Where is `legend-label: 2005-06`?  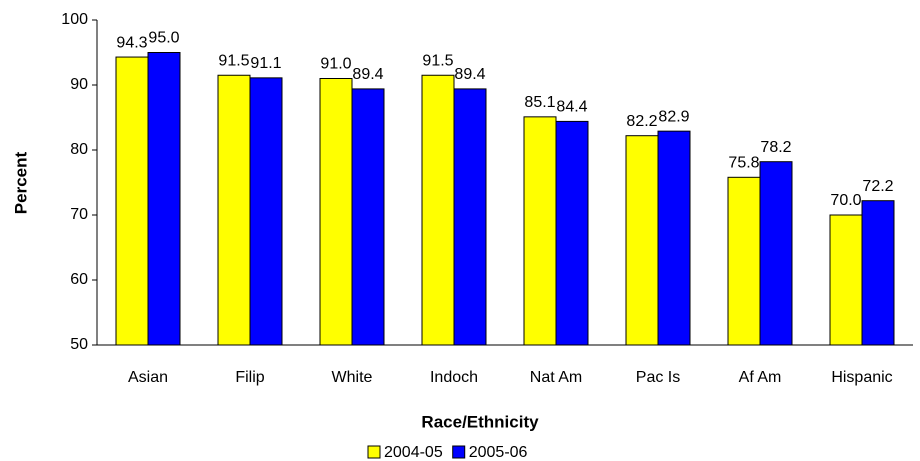
legend-label: 2005-06 is located at coordinates (498, 452).